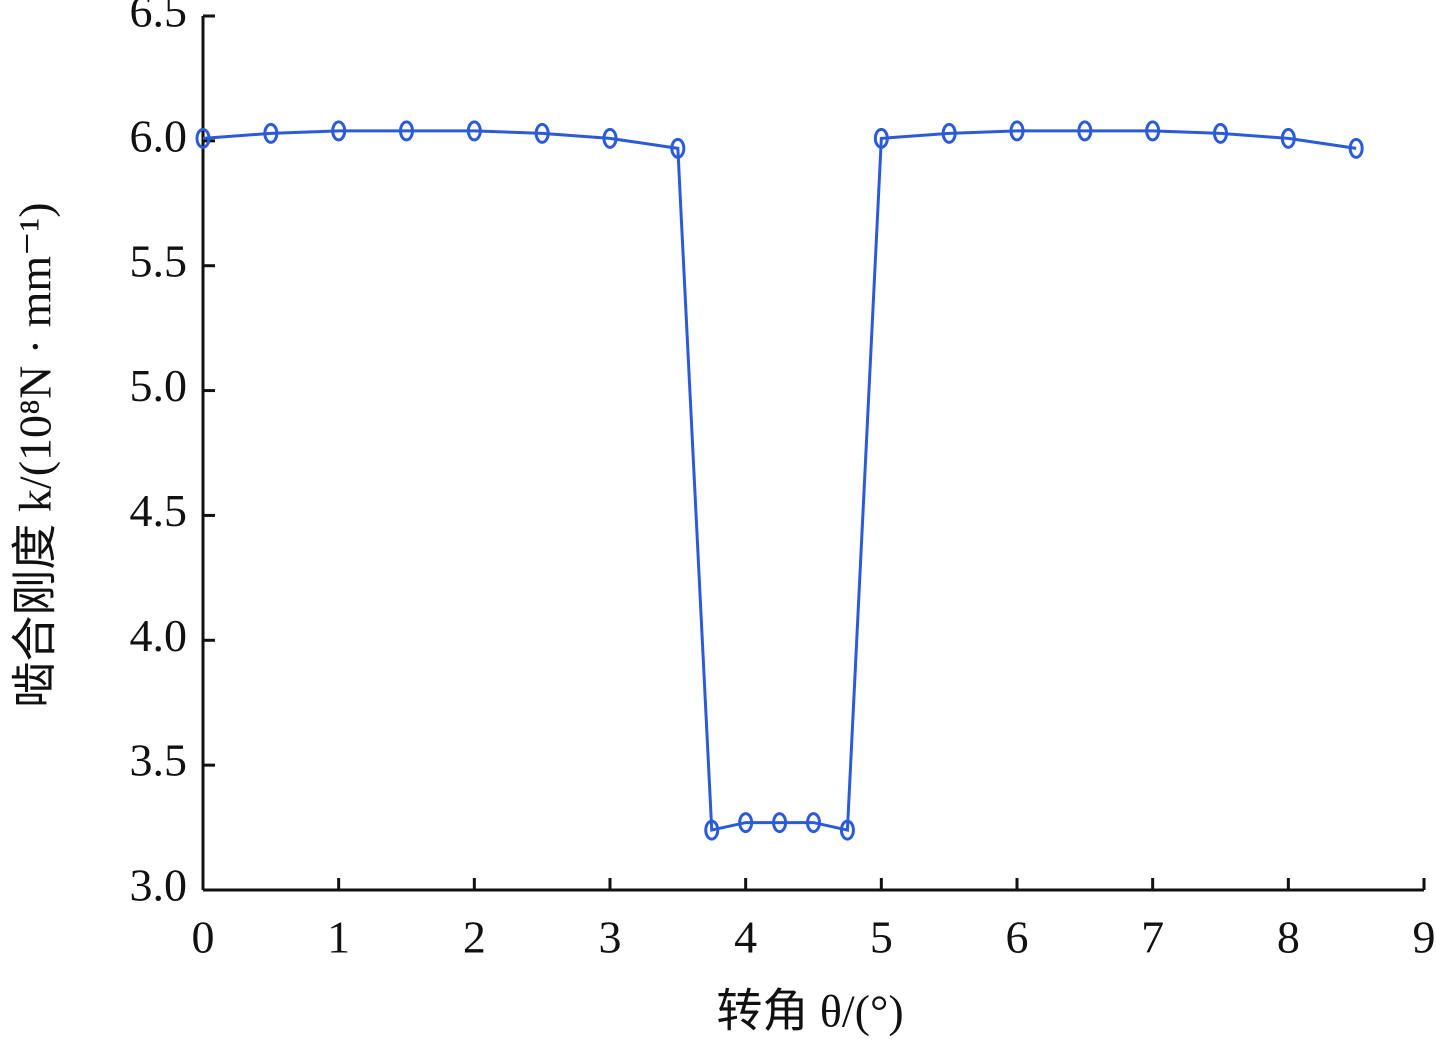  What do you see at coordinates (610, 937) in the screenshot?
I see `x-tick-label: 3` at bounding box center [610, 937].